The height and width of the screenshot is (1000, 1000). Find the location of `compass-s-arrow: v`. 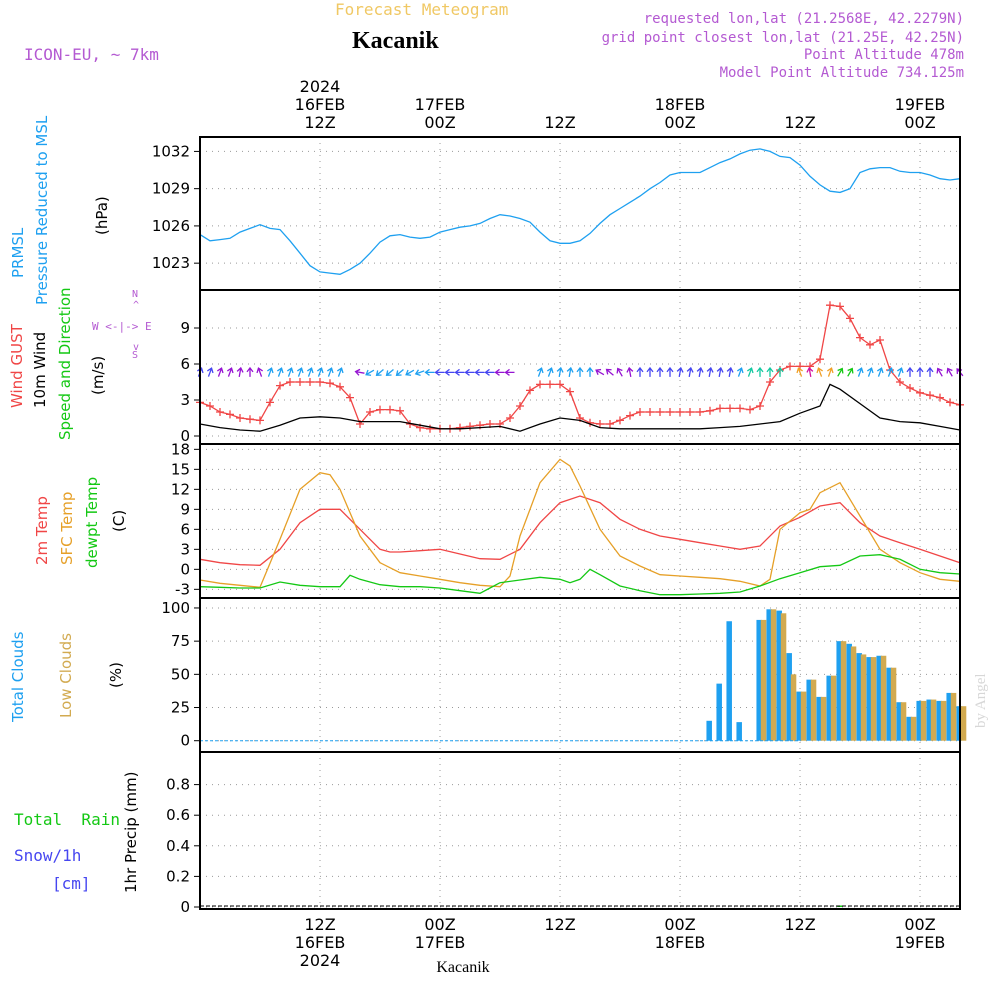

compass-s-arrow: v is located at coordinates (136, 347).